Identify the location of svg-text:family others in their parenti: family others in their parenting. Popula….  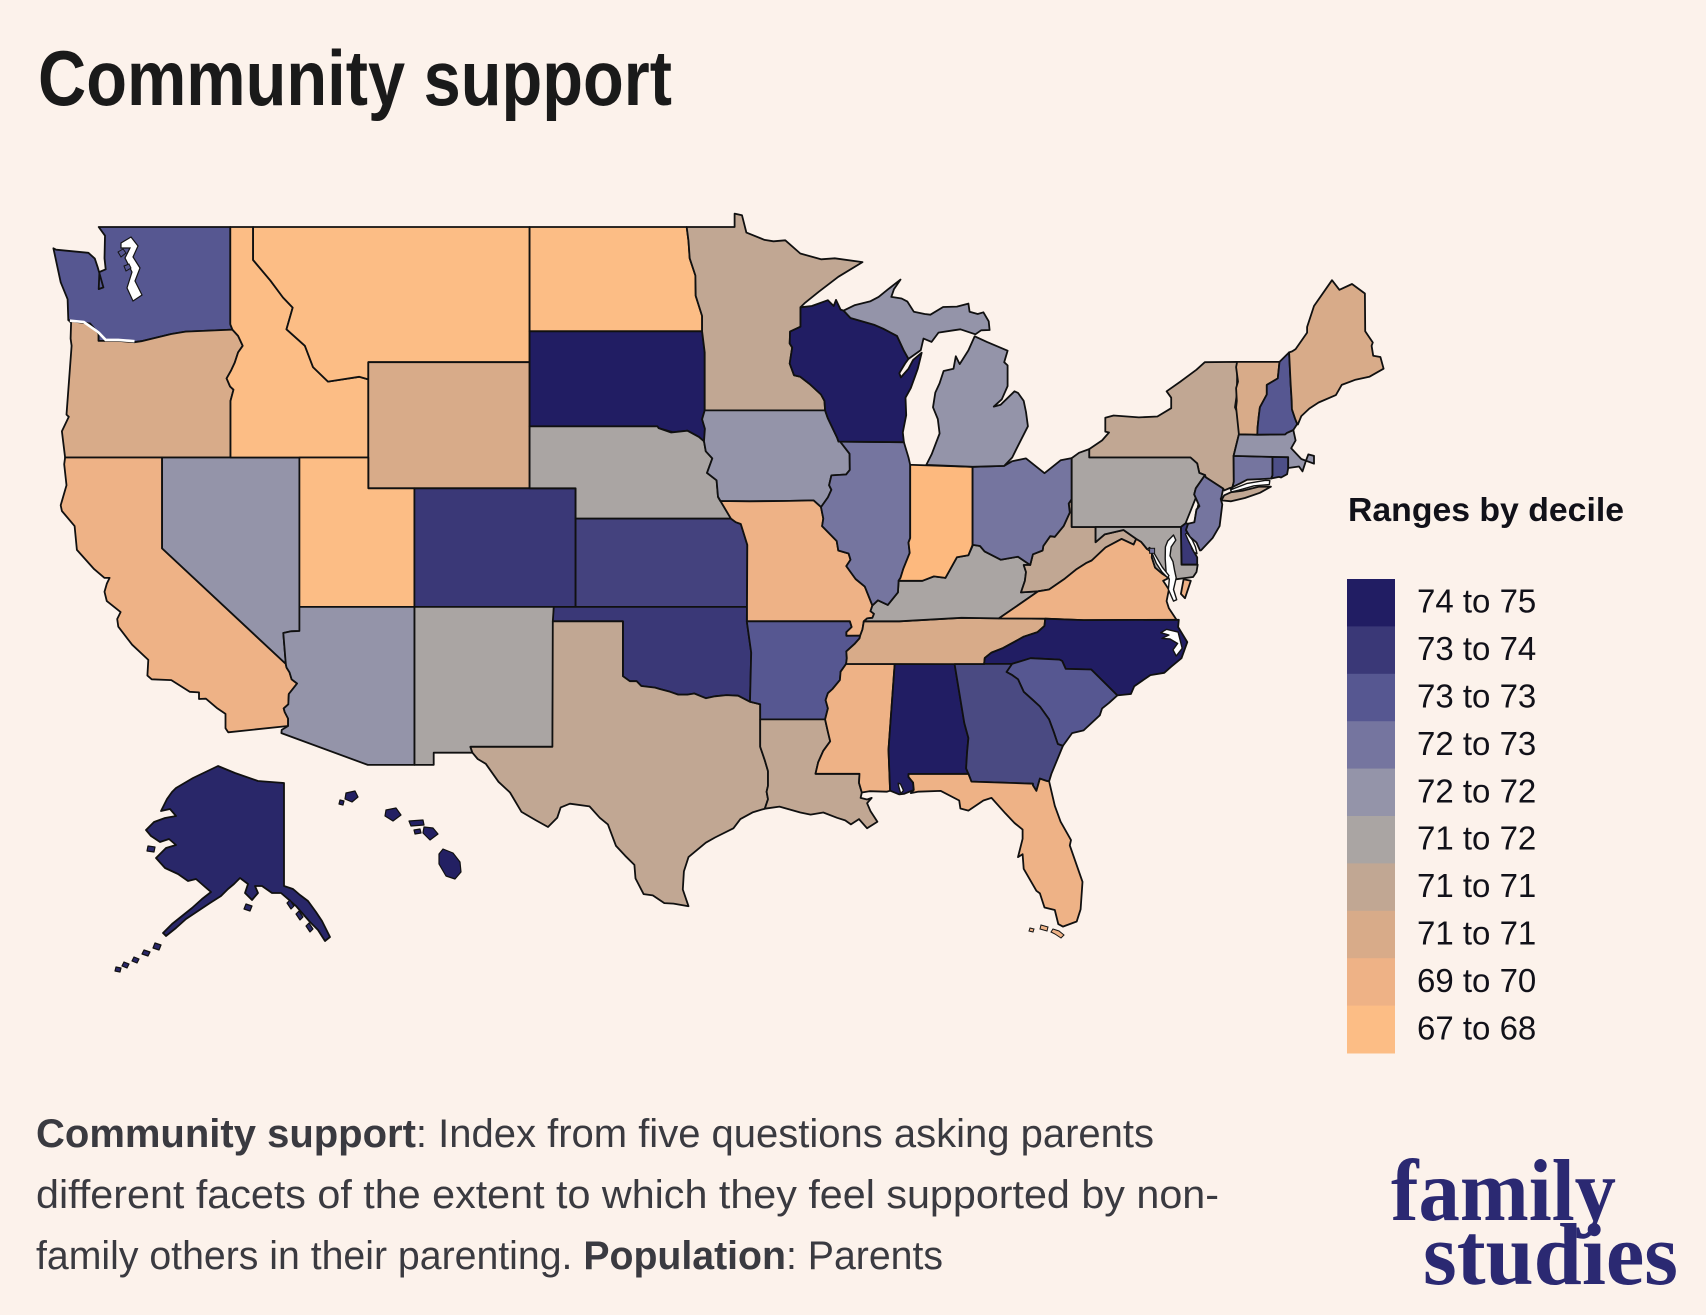
(489, 1256).